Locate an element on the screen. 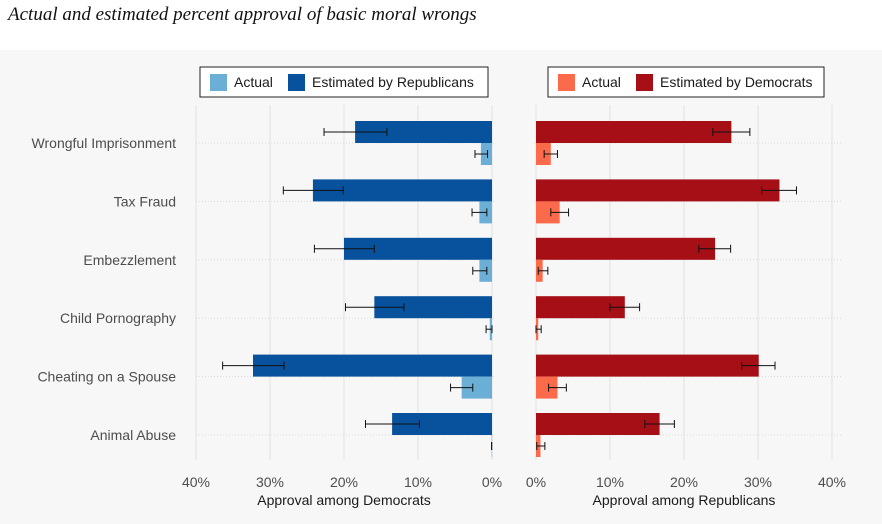 The height and width of the screenshot is (524, 882). legend-label: Estimated by Democrats is located at coordinates (736, 82).